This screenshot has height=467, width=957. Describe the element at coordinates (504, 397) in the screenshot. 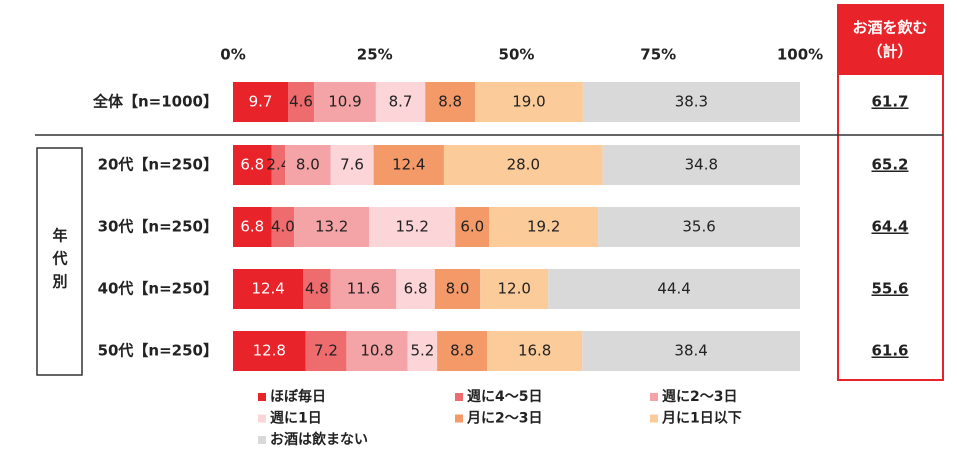

I see `legend-label: 週に4～5日` at that location.